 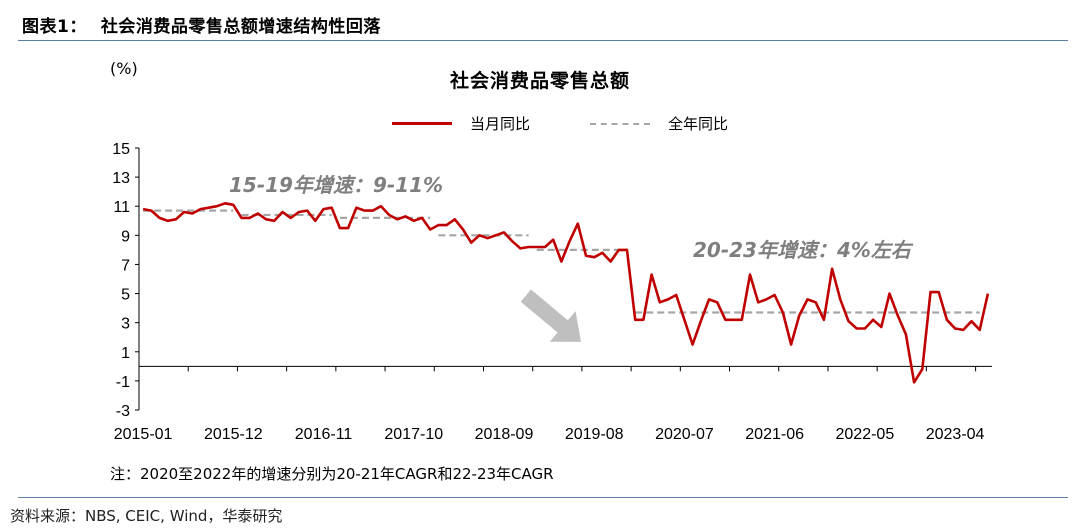 I want to click on x-tick-label: 2021-06, so click(x=774, y=434).